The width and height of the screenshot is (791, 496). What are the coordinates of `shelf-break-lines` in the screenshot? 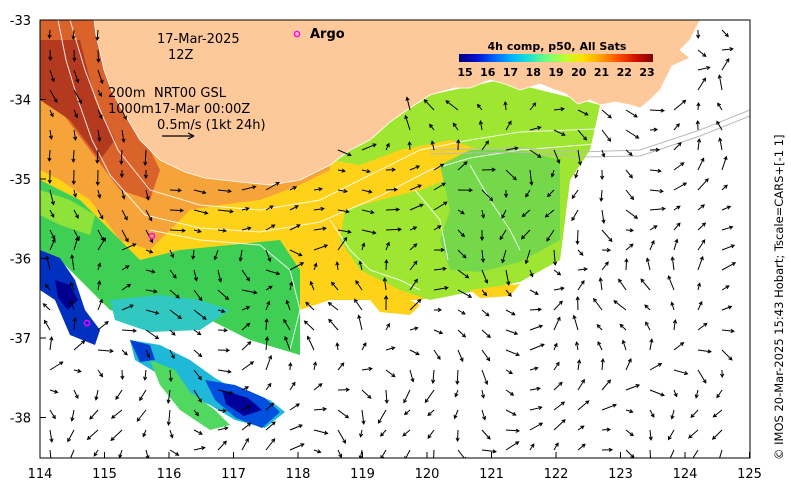 It's located at (589, 133).